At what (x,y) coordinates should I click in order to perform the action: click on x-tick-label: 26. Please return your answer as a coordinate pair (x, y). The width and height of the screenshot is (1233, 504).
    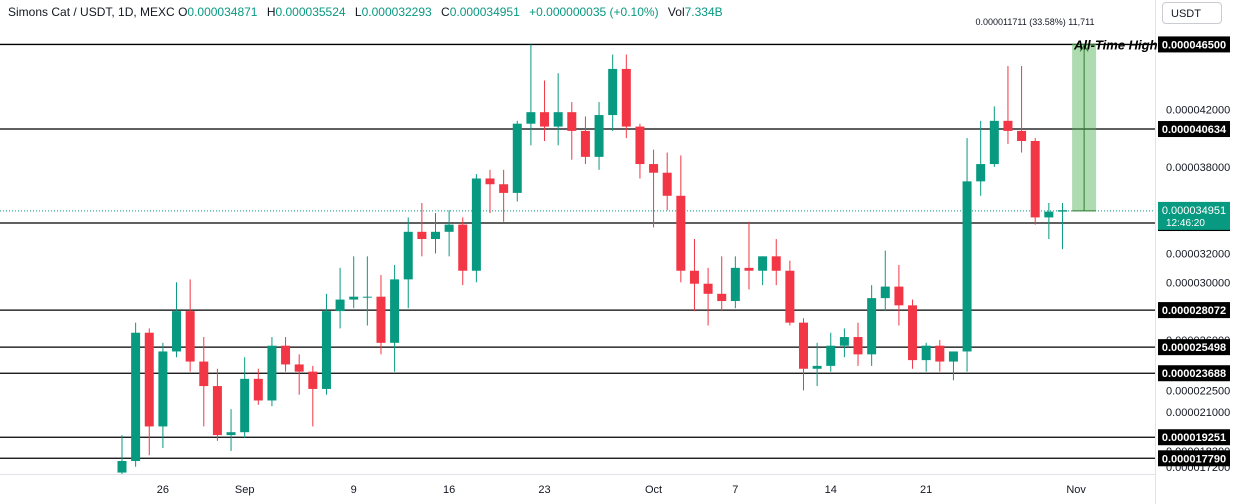
    Looking at the image, I should click on (163, 490).